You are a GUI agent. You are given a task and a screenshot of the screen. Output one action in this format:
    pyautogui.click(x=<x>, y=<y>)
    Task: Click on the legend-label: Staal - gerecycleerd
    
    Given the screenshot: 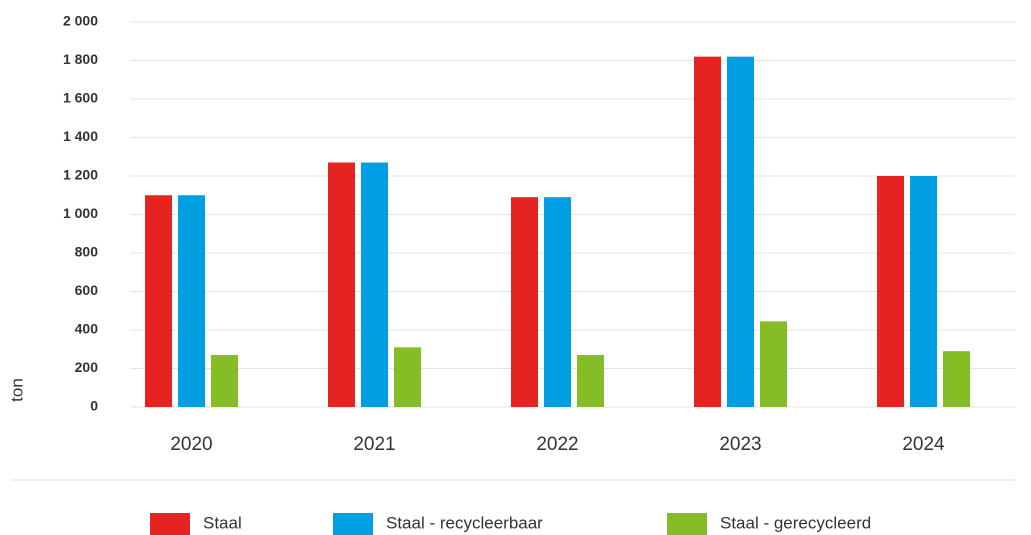 What is the action you would take?
    pyautogui.click(x=795, y=522)
    